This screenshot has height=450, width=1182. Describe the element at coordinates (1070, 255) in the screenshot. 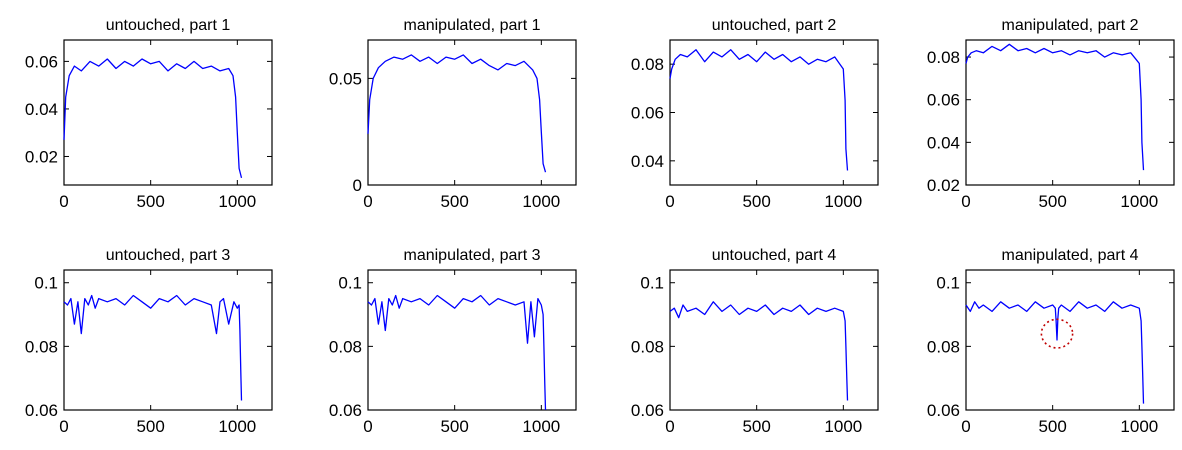

I see `subplot-title: manipulated, part 4` at that location.